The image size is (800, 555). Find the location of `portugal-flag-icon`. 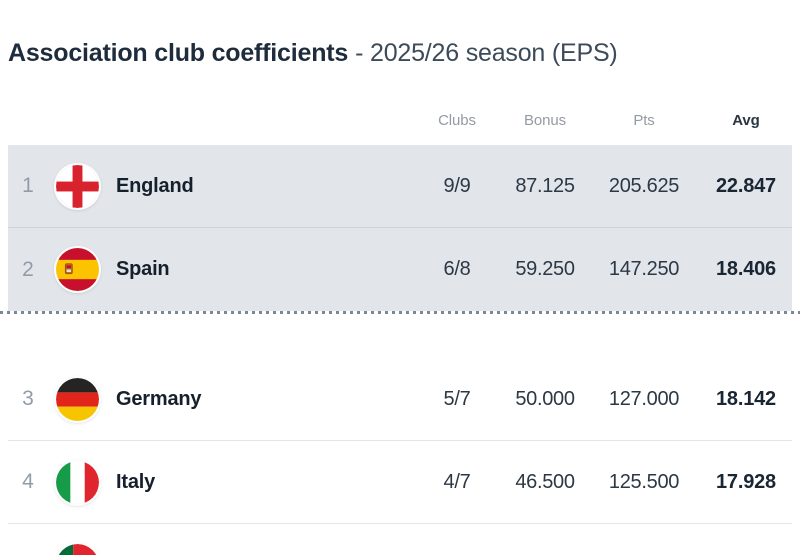

portugal-flag-icon is located at coordinates (77, 549).